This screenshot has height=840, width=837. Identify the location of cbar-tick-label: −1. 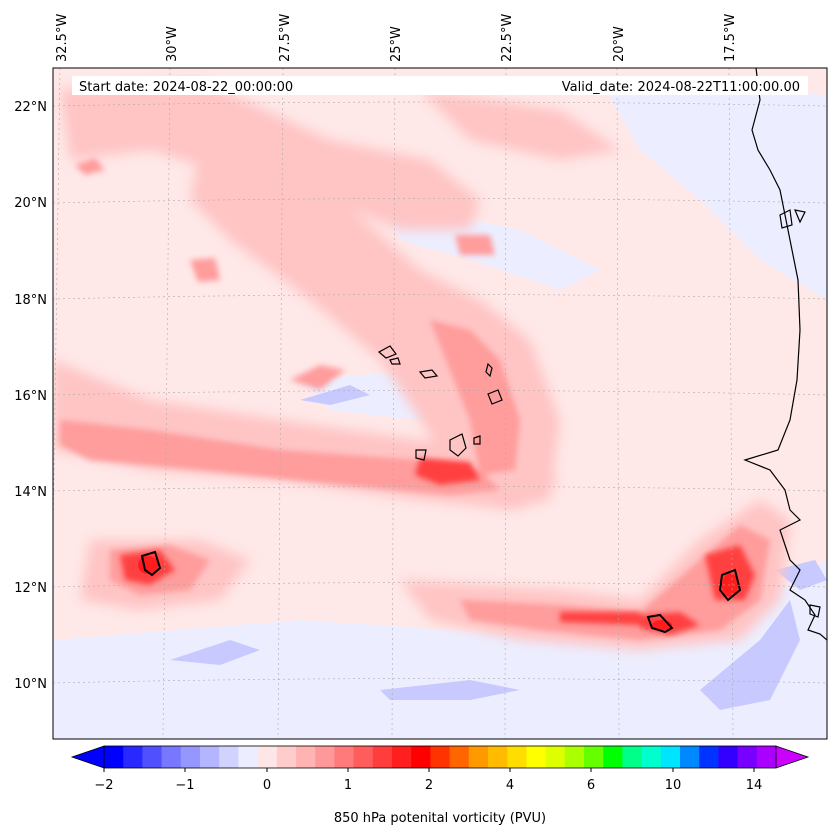
(184, 785).